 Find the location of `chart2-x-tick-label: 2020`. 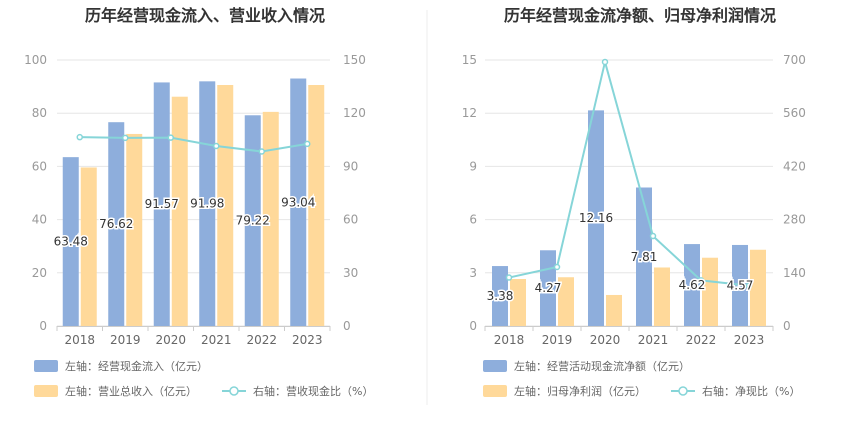

chart2-x-tick-label: 2020 is located at coordinates (605, 340).